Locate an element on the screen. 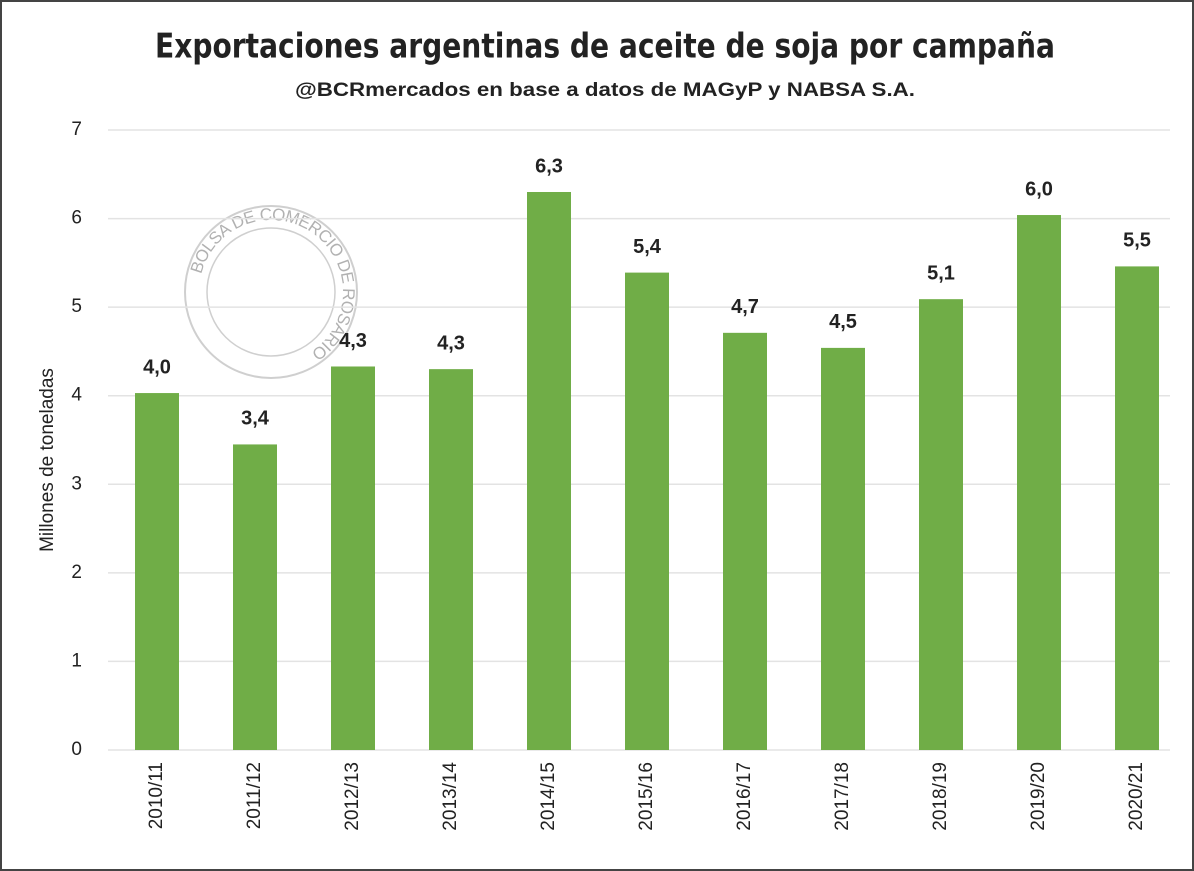 Image resolution: width=1194 pixels, height=871 pixels. data-label: 5,1 is located at coordinates (941, 273).